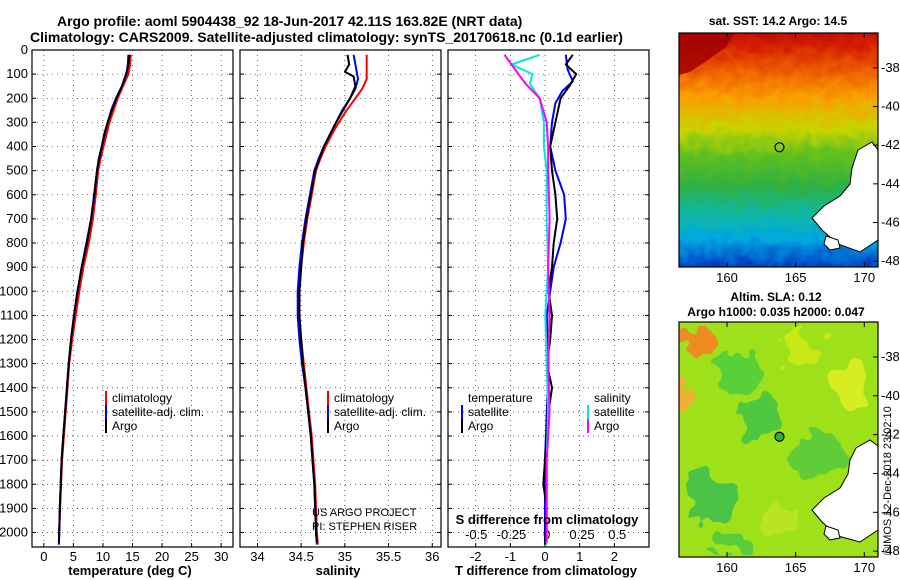 This screenshot has width=900, height=580. I want to click on y-tick-label: -38, so click(890, 356).